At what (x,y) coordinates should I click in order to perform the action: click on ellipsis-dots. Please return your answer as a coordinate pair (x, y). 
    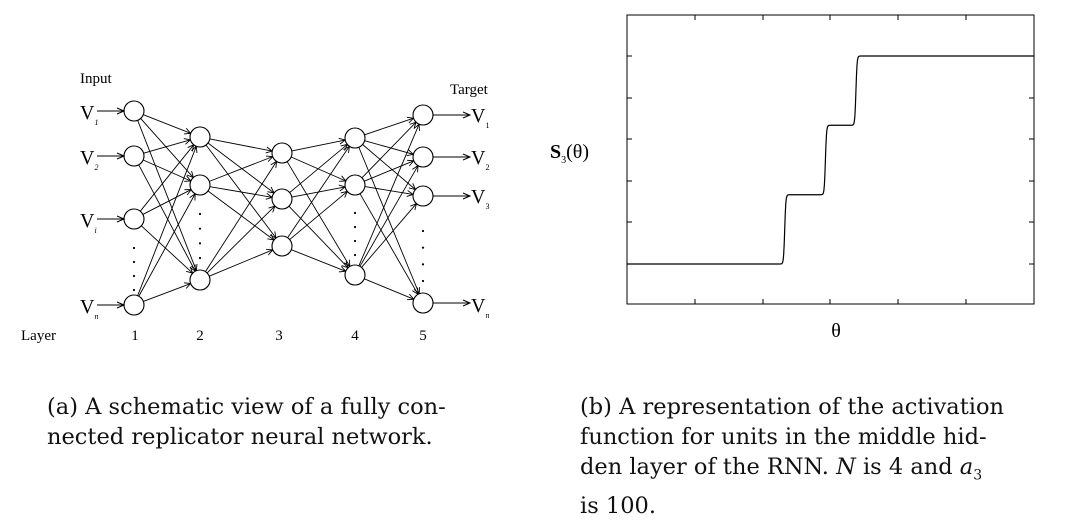
    Looking at the image, I should click on (278, 251).